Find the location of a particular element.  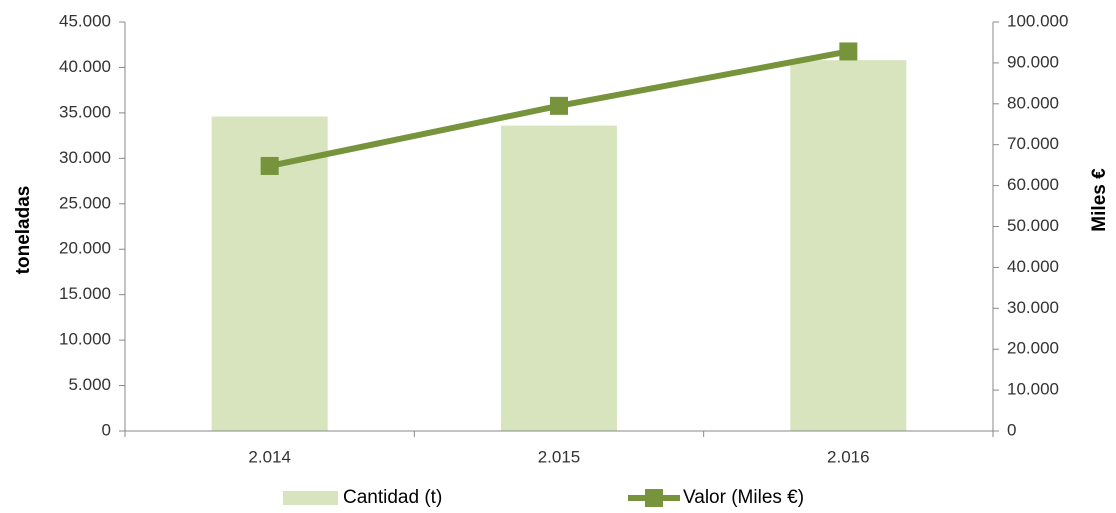

x-tick-label: 2.016 is located at coordinates (848, 456).